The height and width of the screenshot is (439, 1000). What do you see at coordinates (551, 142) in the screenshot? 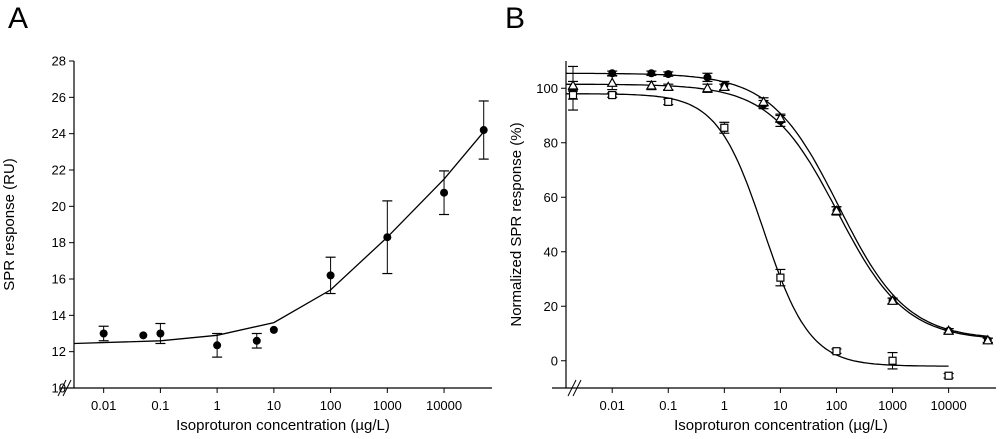
I see `panel-b-y-tick-label: 80` at bounding box center [551, 142].